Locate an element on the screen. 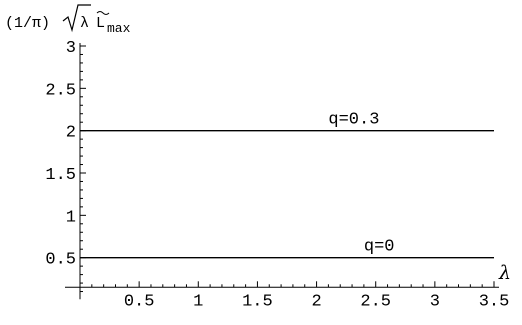  y-tick-label: 2 is located at coordinates (71, 133).